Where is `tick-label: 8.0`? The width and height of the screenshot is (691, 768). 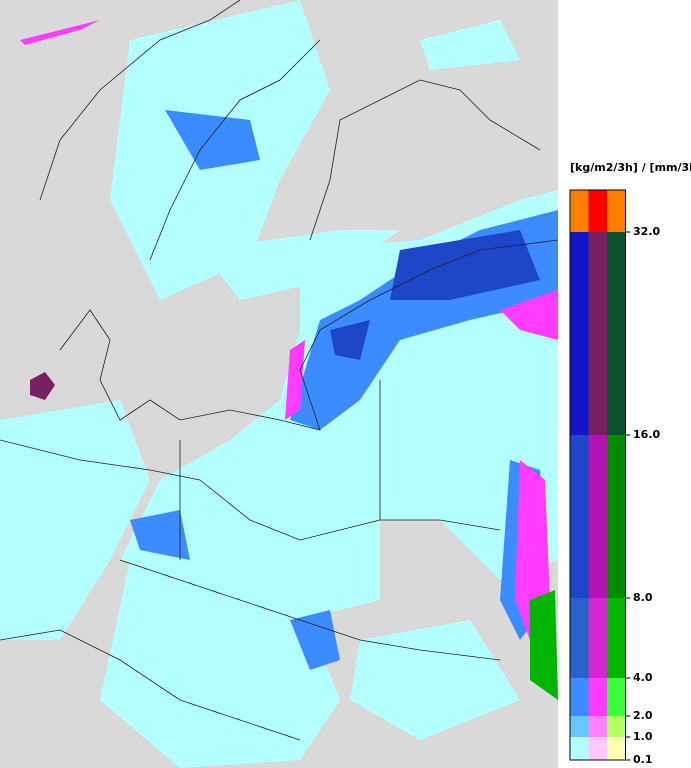
tick-label: 8.0 is located at coordinates (643, 597).